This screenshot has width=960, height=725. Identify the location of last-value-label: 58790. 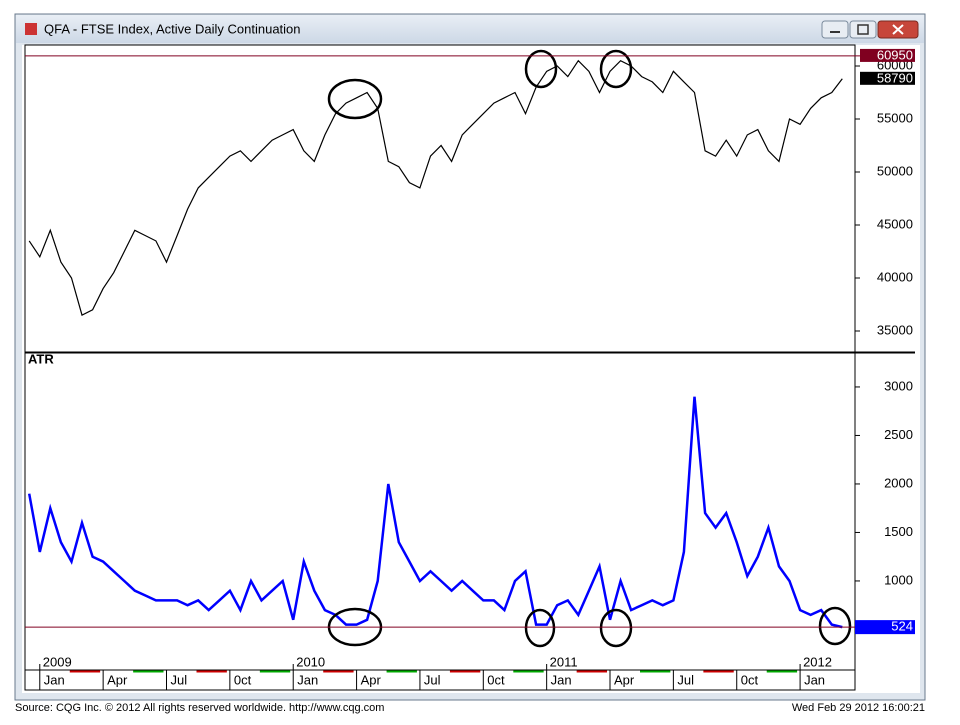
(895, 77).